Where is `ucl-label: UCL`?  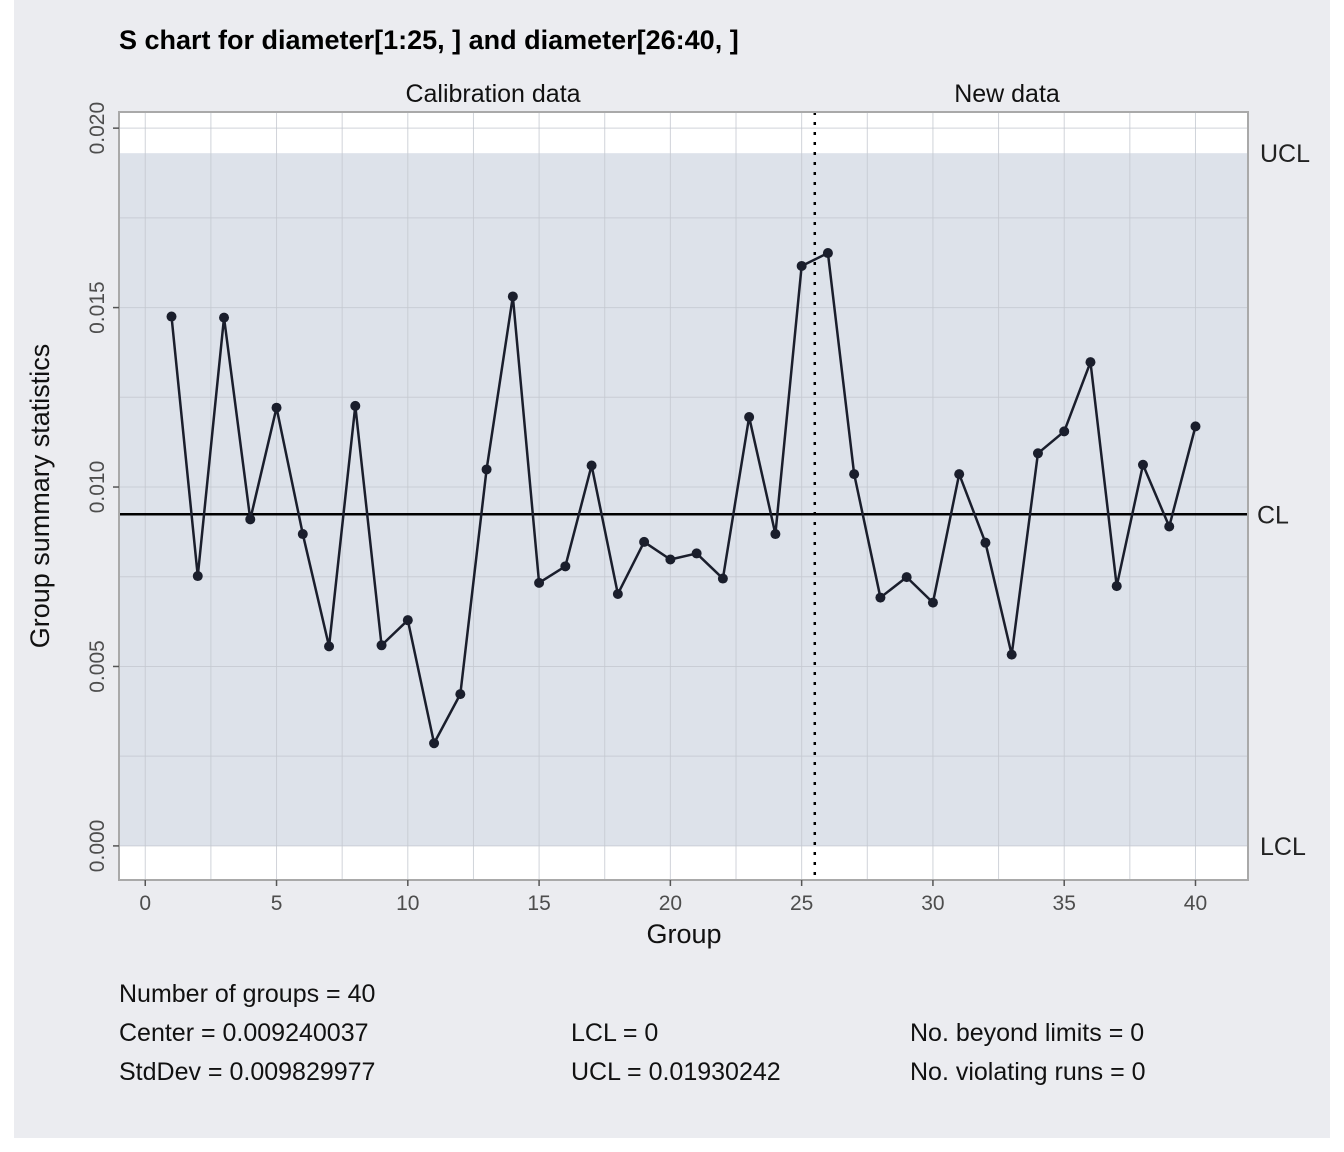 ucl-label: UCL is located at coordinates (1285, 154).